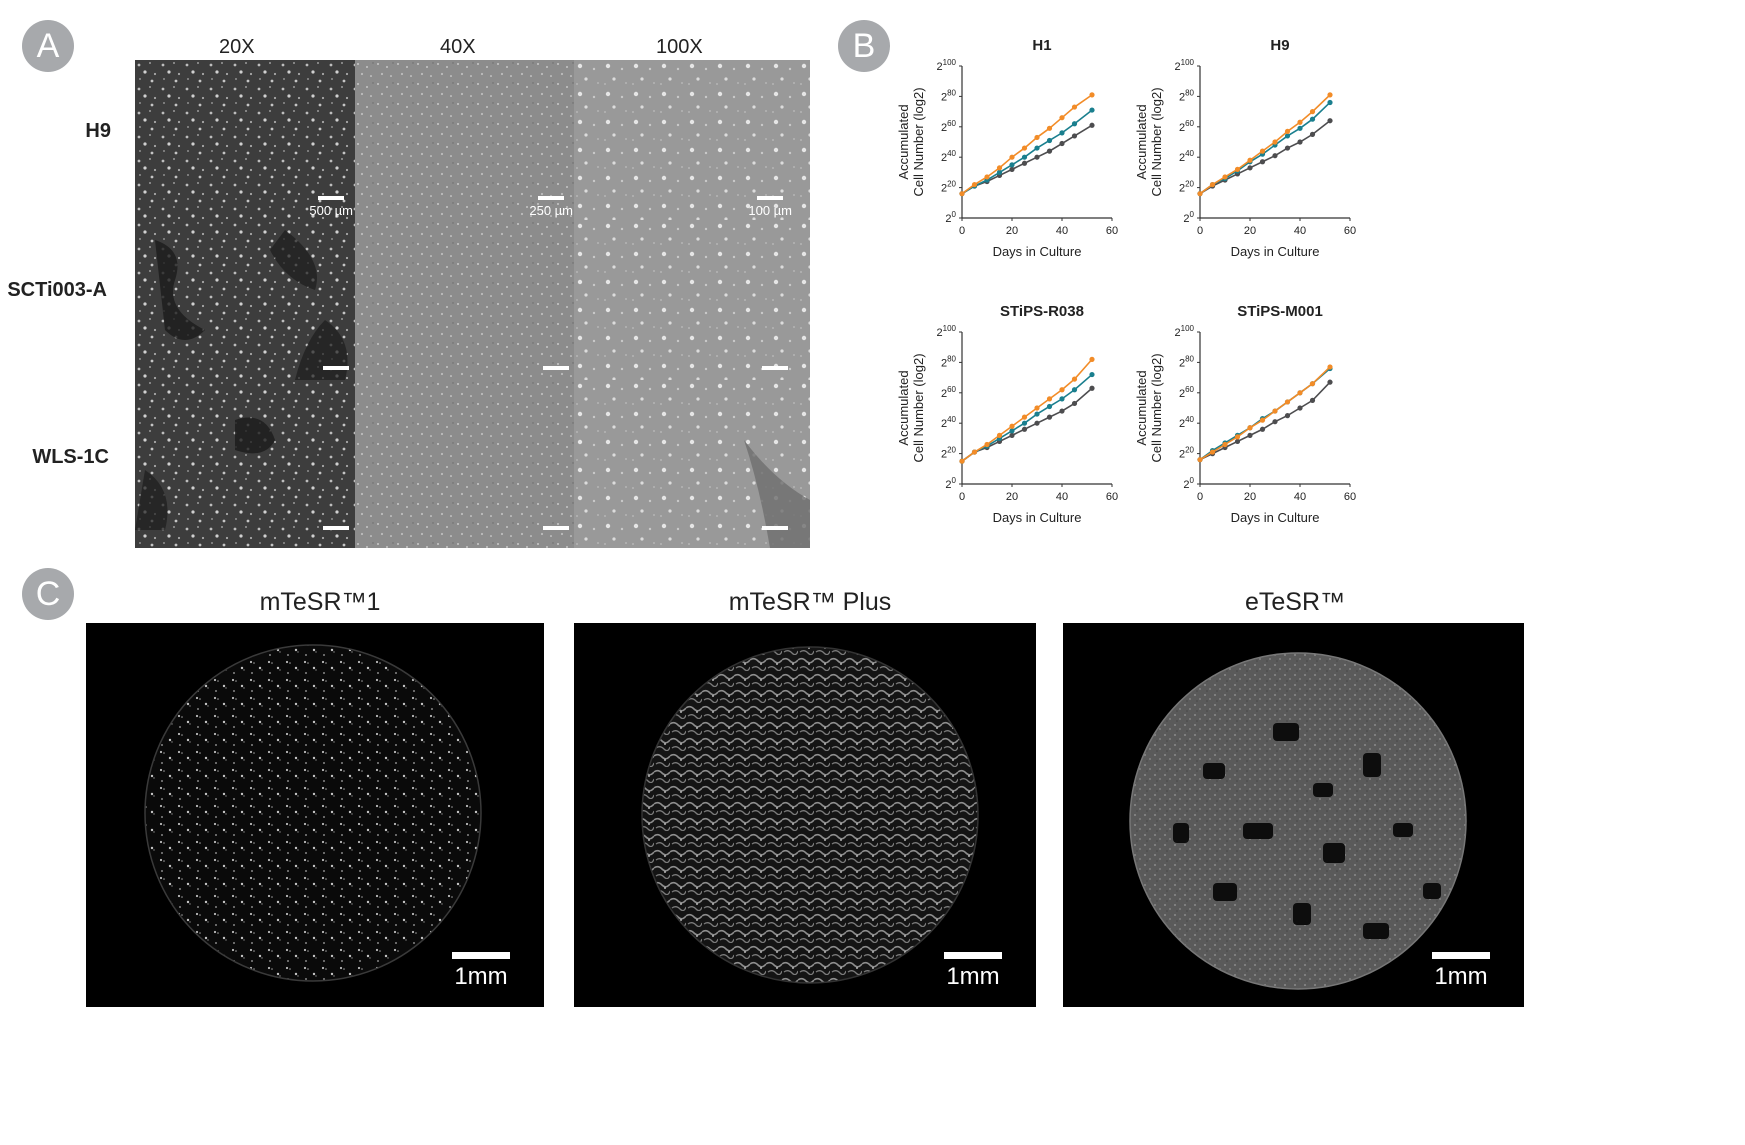  Describe the element at coordinates (1156, 141) in the screenshot. I see `y-axis-label: Cell Number (log2)` at that location.